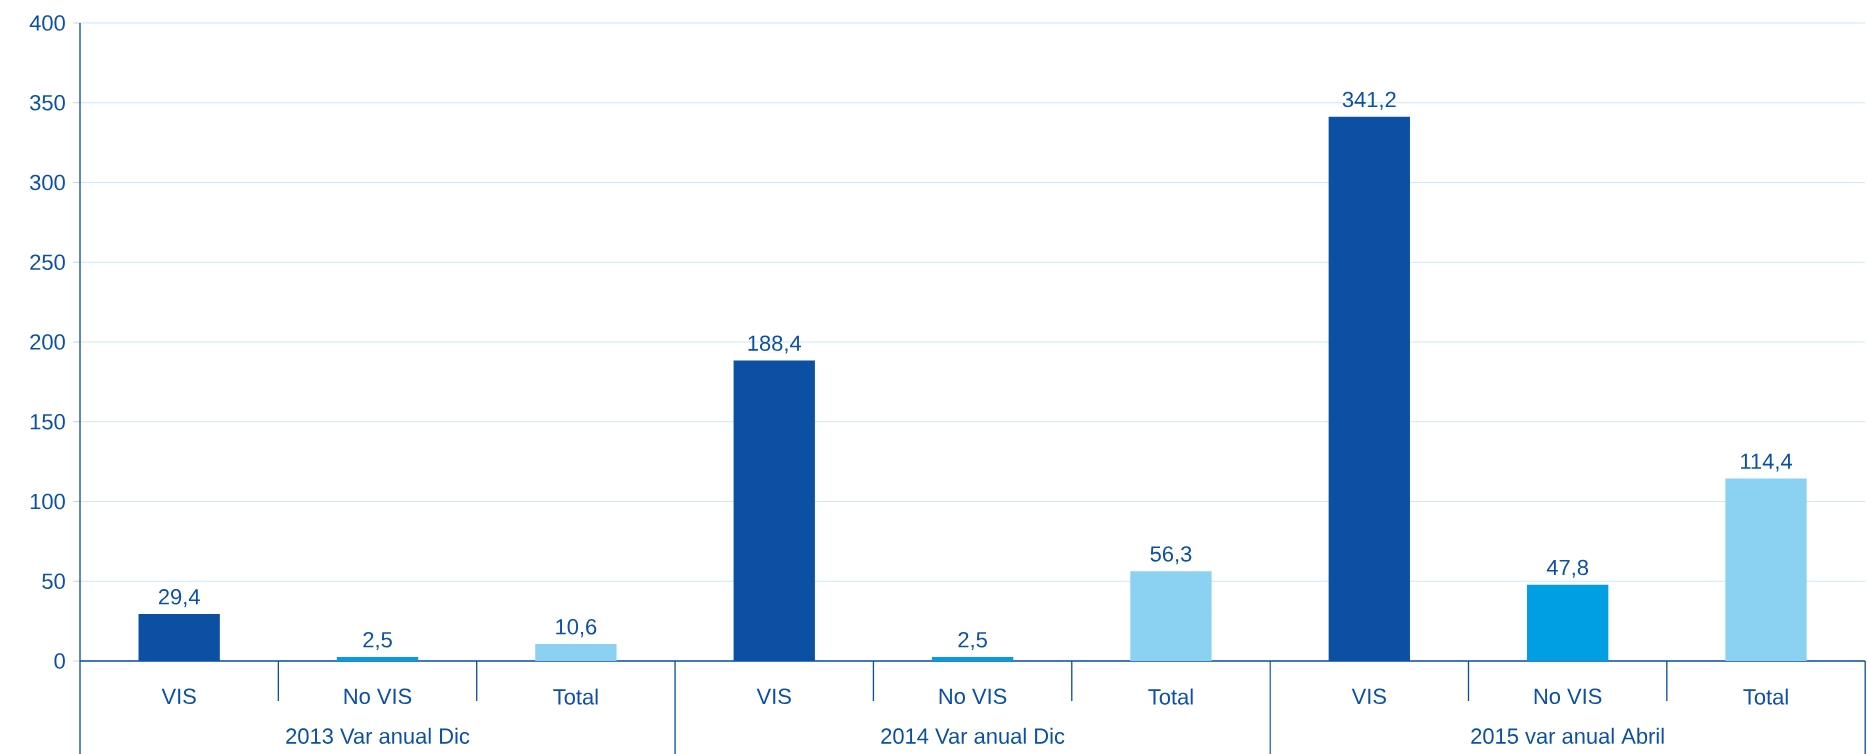  What do you see at coordinates (1766, 462) in the screenshot?
I see `data-label: 114,4` at bounding box center [1766, 462].